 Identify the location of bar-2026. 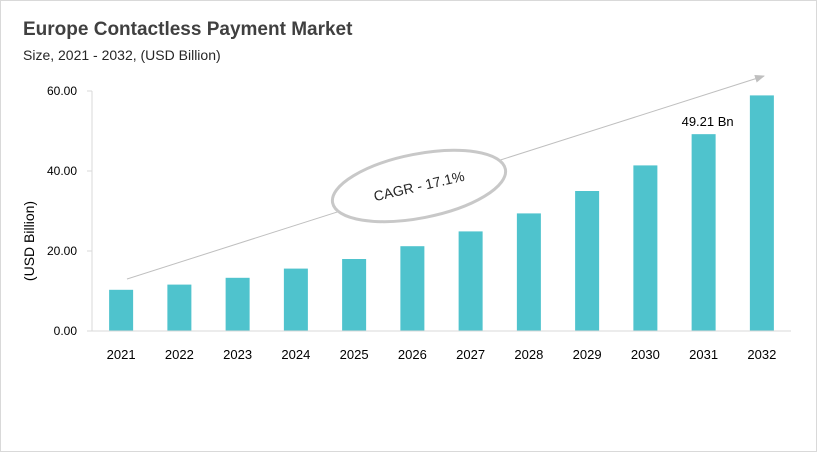
(412, 288).